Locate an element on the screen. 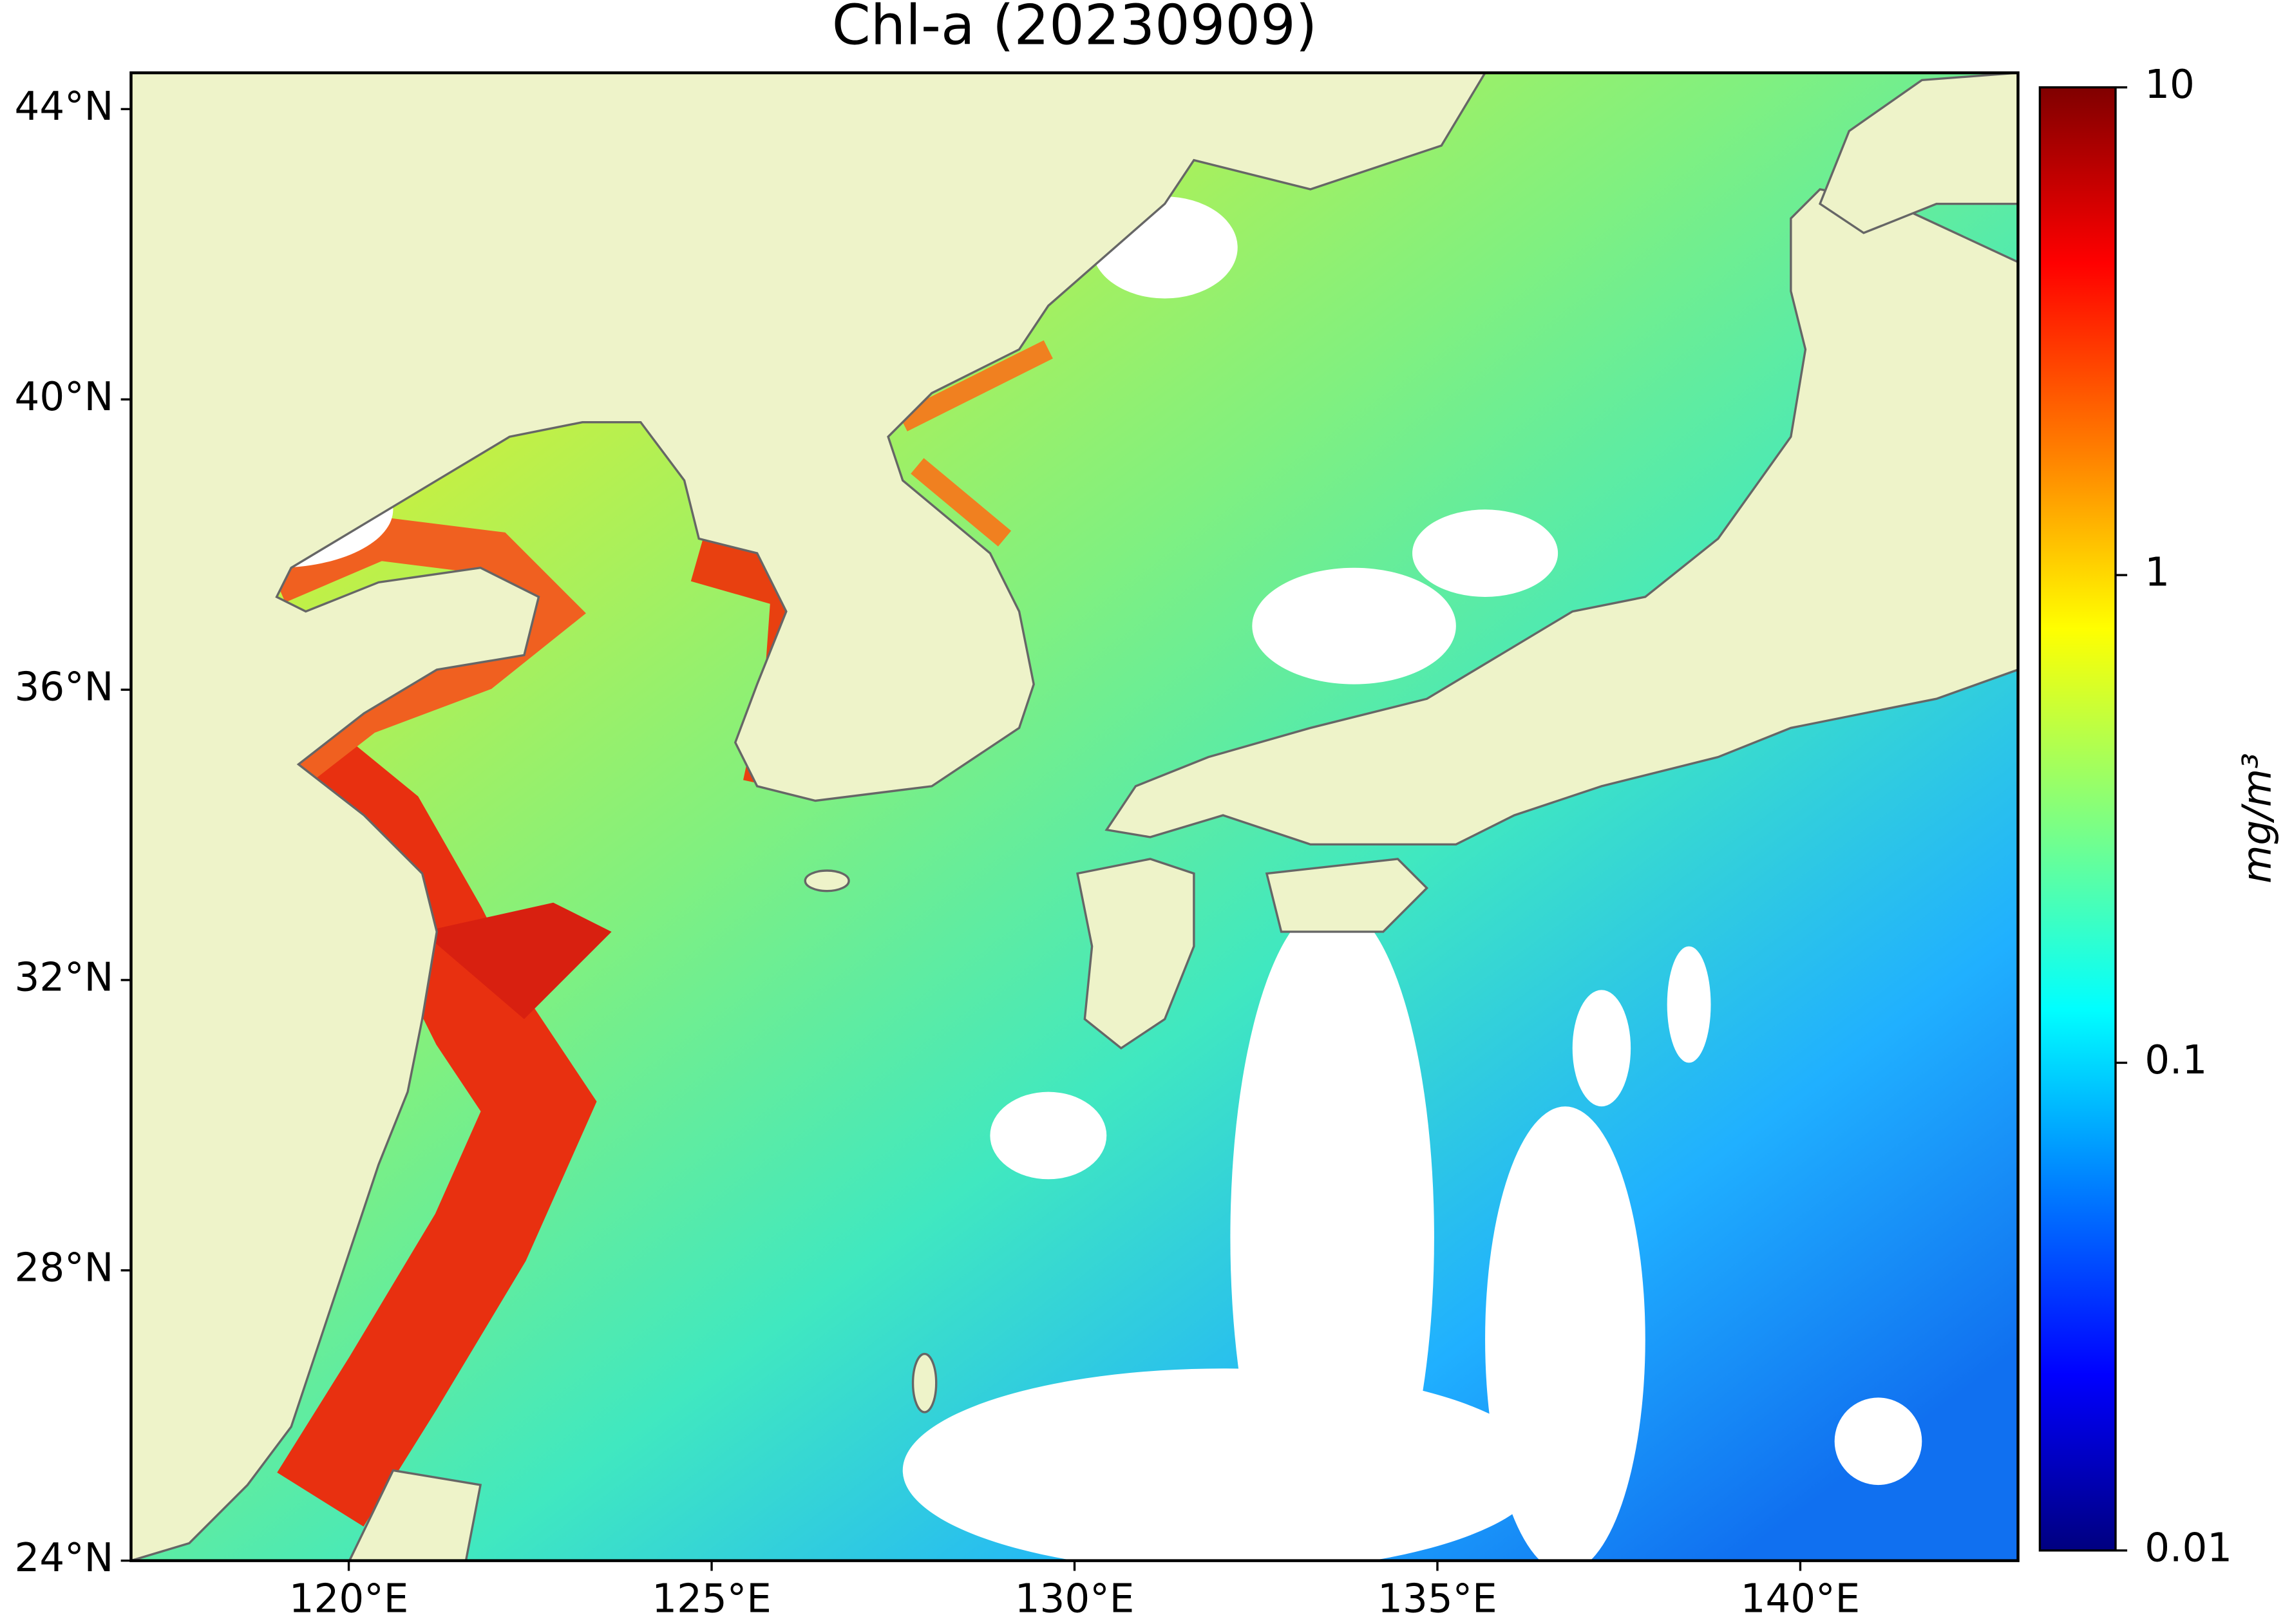  x-tick-label: 130°E is located at coordinates (1075, 1599).